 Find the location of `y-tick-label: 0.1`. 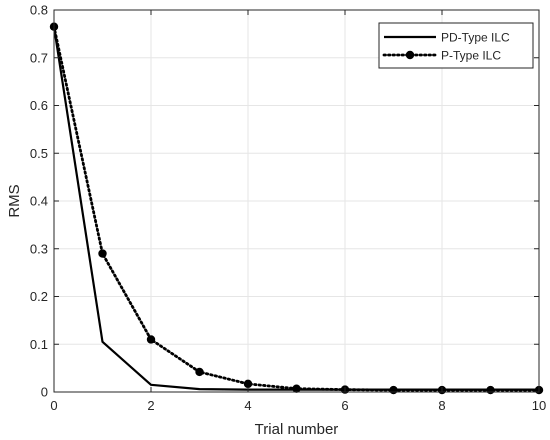

y-tick-label: 0.1 is located at coordinates (39, 344).